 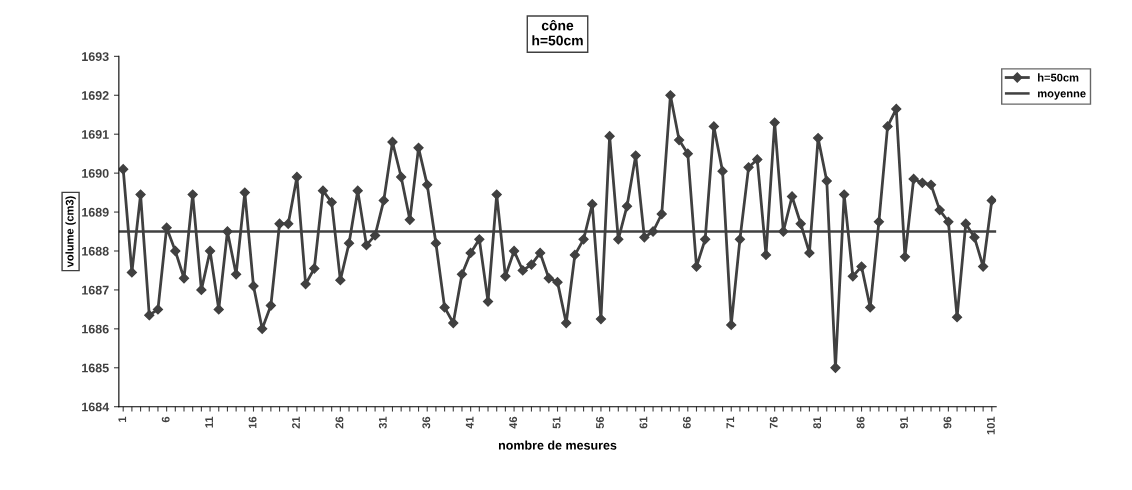 What do you see at coordinates (252, 422) in the screenshot?
I see `x-tick-label: 16` at bounding box center [252, 422].